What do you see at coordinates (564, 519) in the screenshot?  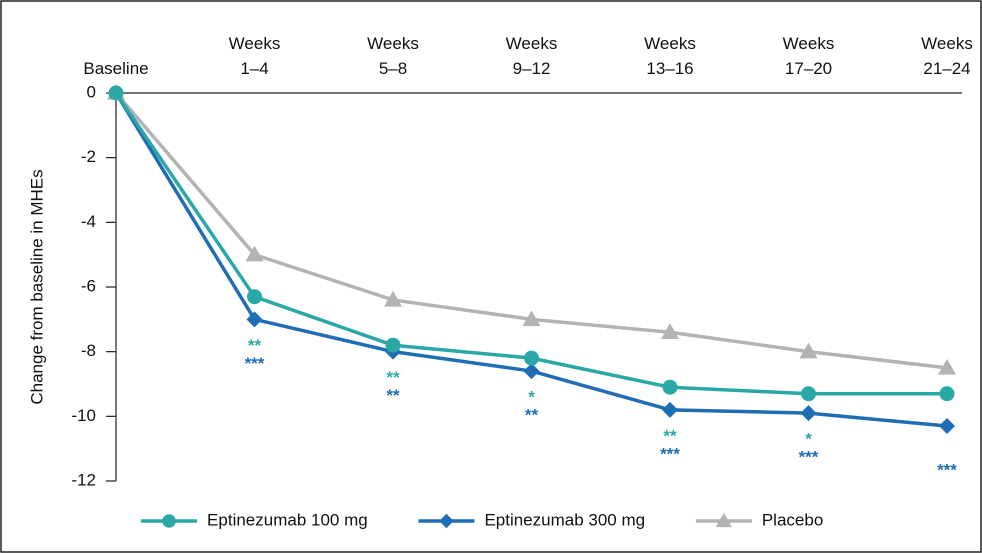 I see `legend-label: Eptinezumab 300 mg` at bounding box center [564, 519].